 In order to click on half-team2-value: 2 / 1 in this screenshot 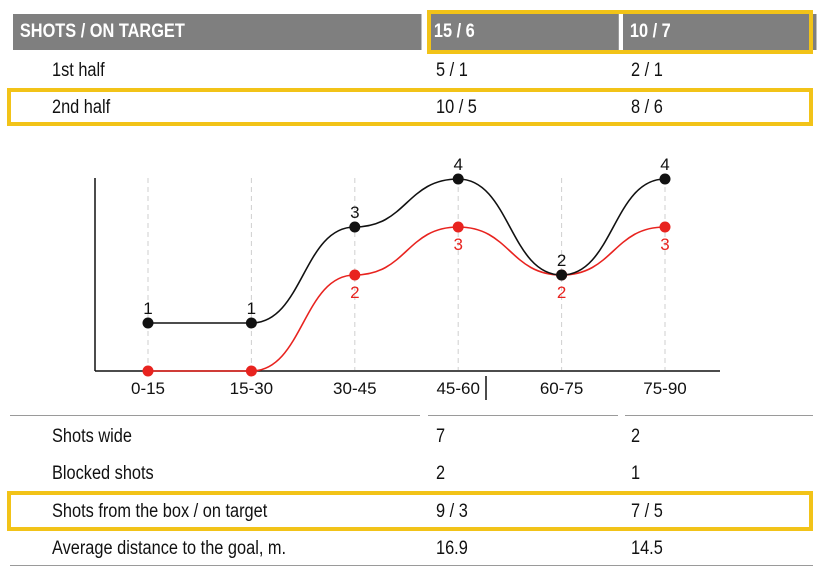, I will do `click(647, 70)`.